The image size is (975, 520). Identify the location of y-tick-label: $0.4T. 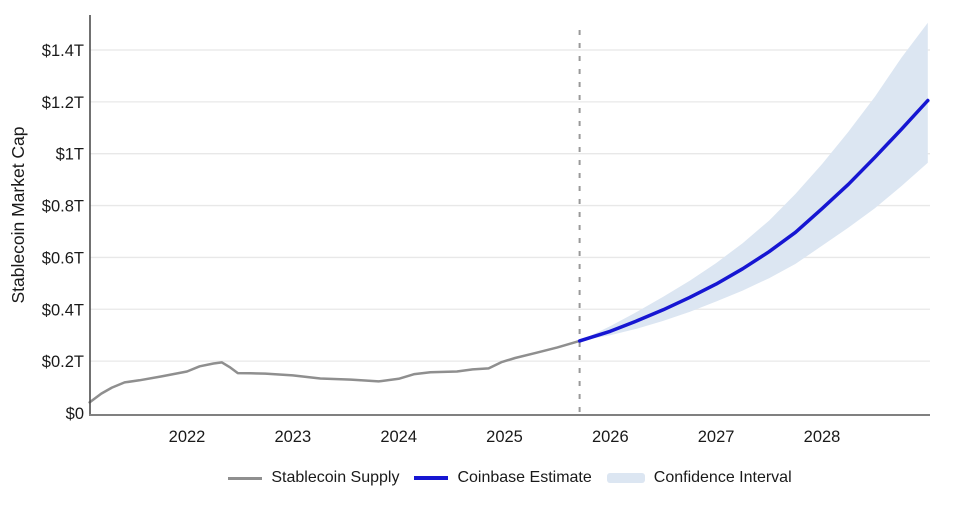
(63, 310).